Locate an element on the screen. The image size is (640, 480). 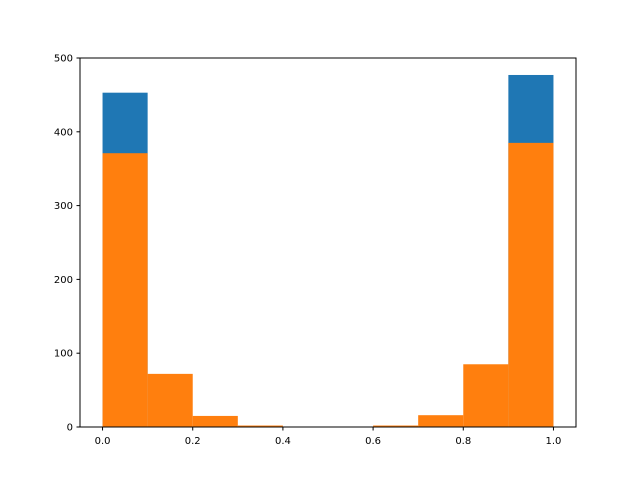
bar-series1-bin2 is located at coordinates (215, 421).